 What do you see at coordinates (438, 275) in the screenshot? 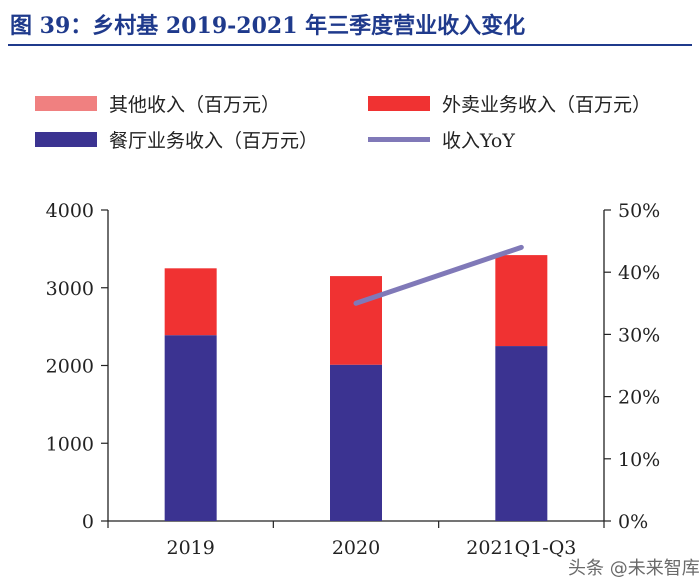
I see `yoy-line` at bounding box center [438, 275].